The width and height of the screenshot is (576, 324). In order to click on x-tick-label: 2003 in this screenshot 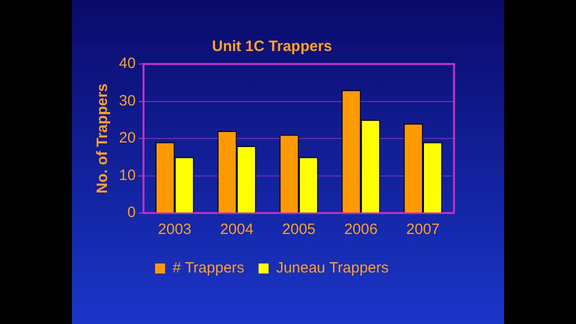, I will do `click(175, 229)`.